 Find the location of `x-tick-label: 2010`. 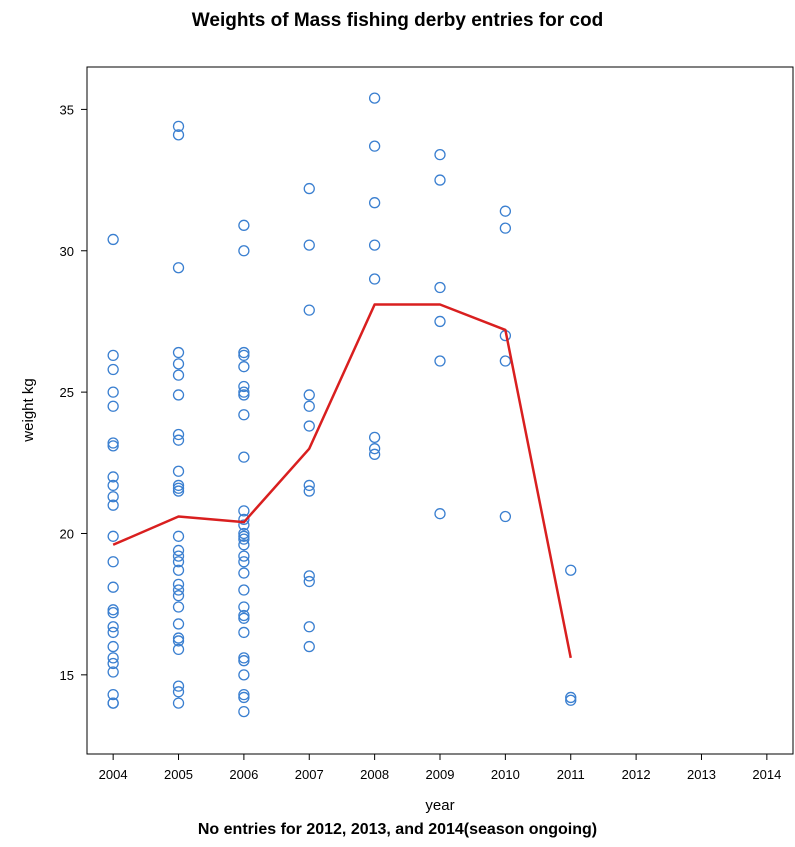

x-tick-label: 2010 is located at coordinates (505, 774).